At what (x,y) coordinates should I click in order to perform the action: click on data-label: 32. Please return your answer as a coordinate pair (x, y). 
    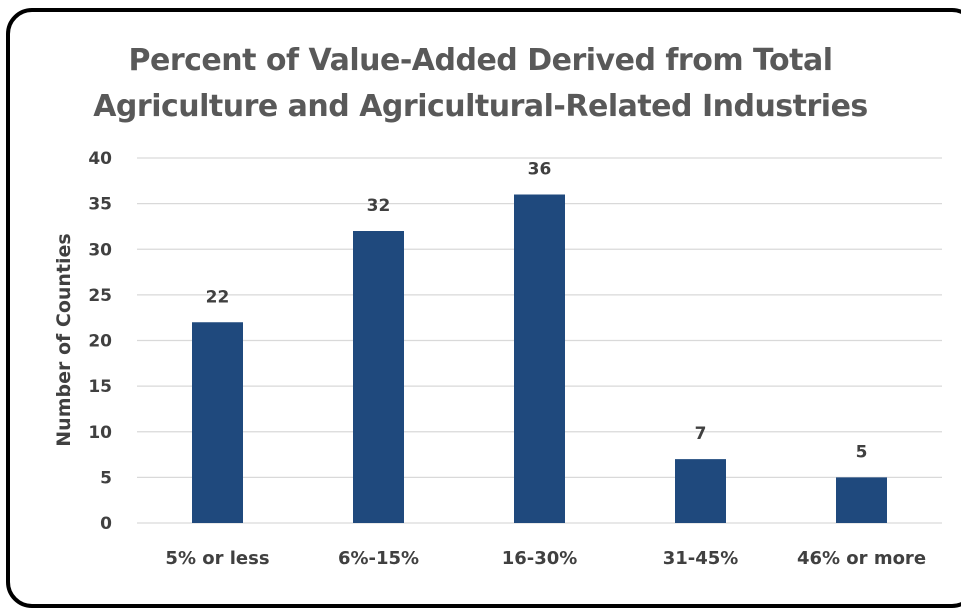
    Looking at the image, I should click on (379, 206).